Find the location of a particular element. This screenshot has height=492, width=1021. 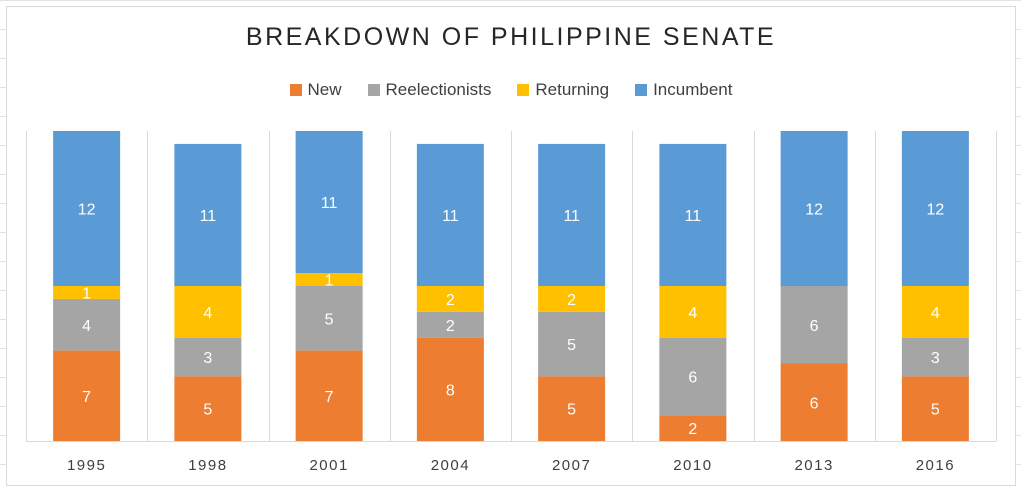

bar-segment-incumbent-1998 is located at coordinates (208, 214).